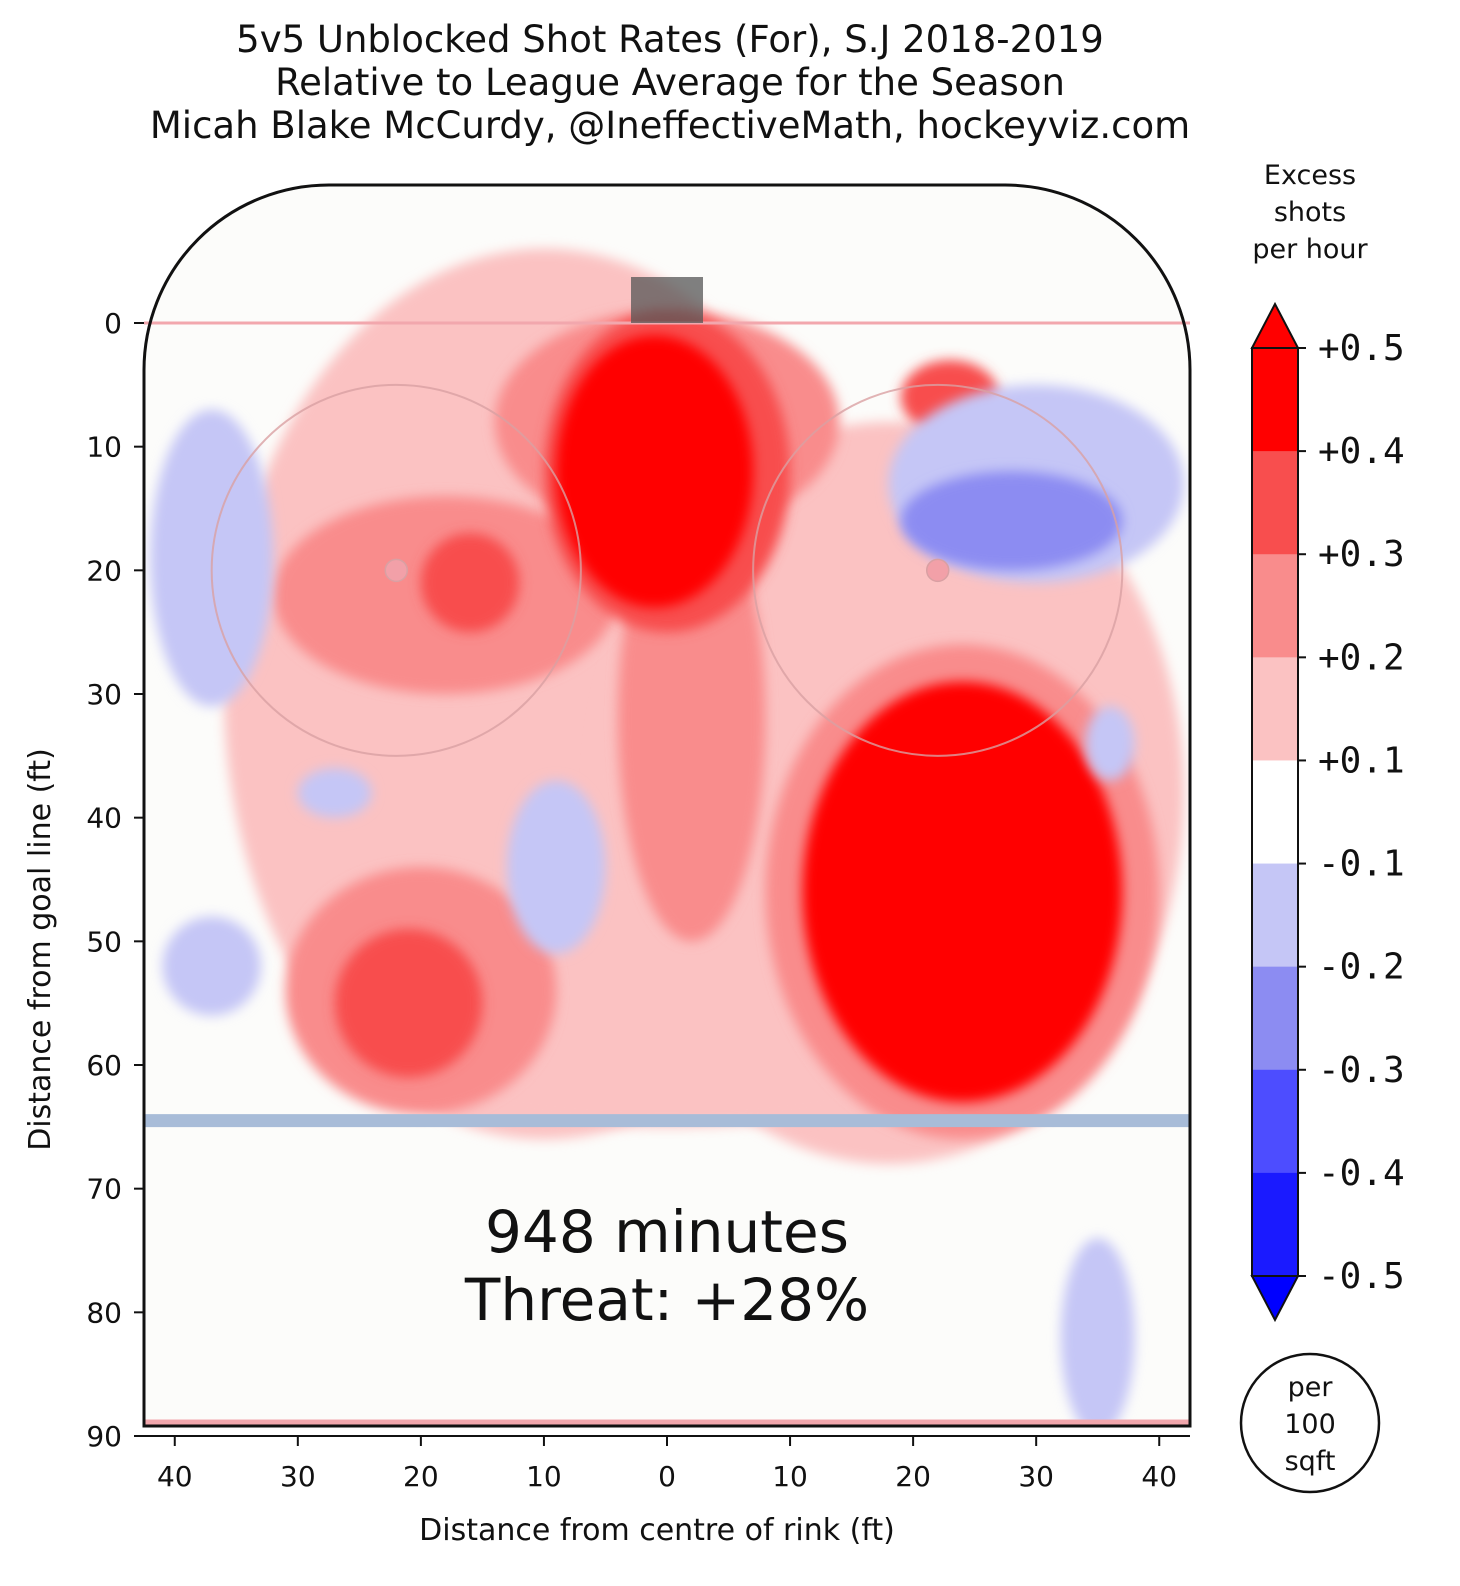  What do you see at coordinates (1361, 657) in the screenshot?
I see `colorbar-tick-label: +0.2` at bounding box center [1361, 657].